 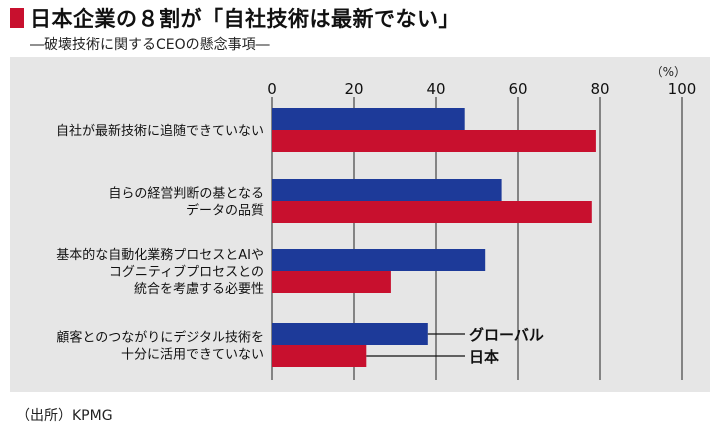 What do you see at coordinates (435, 89) in the screenshot?
I see `tick-label: 40` at bounding box center [435, 89].